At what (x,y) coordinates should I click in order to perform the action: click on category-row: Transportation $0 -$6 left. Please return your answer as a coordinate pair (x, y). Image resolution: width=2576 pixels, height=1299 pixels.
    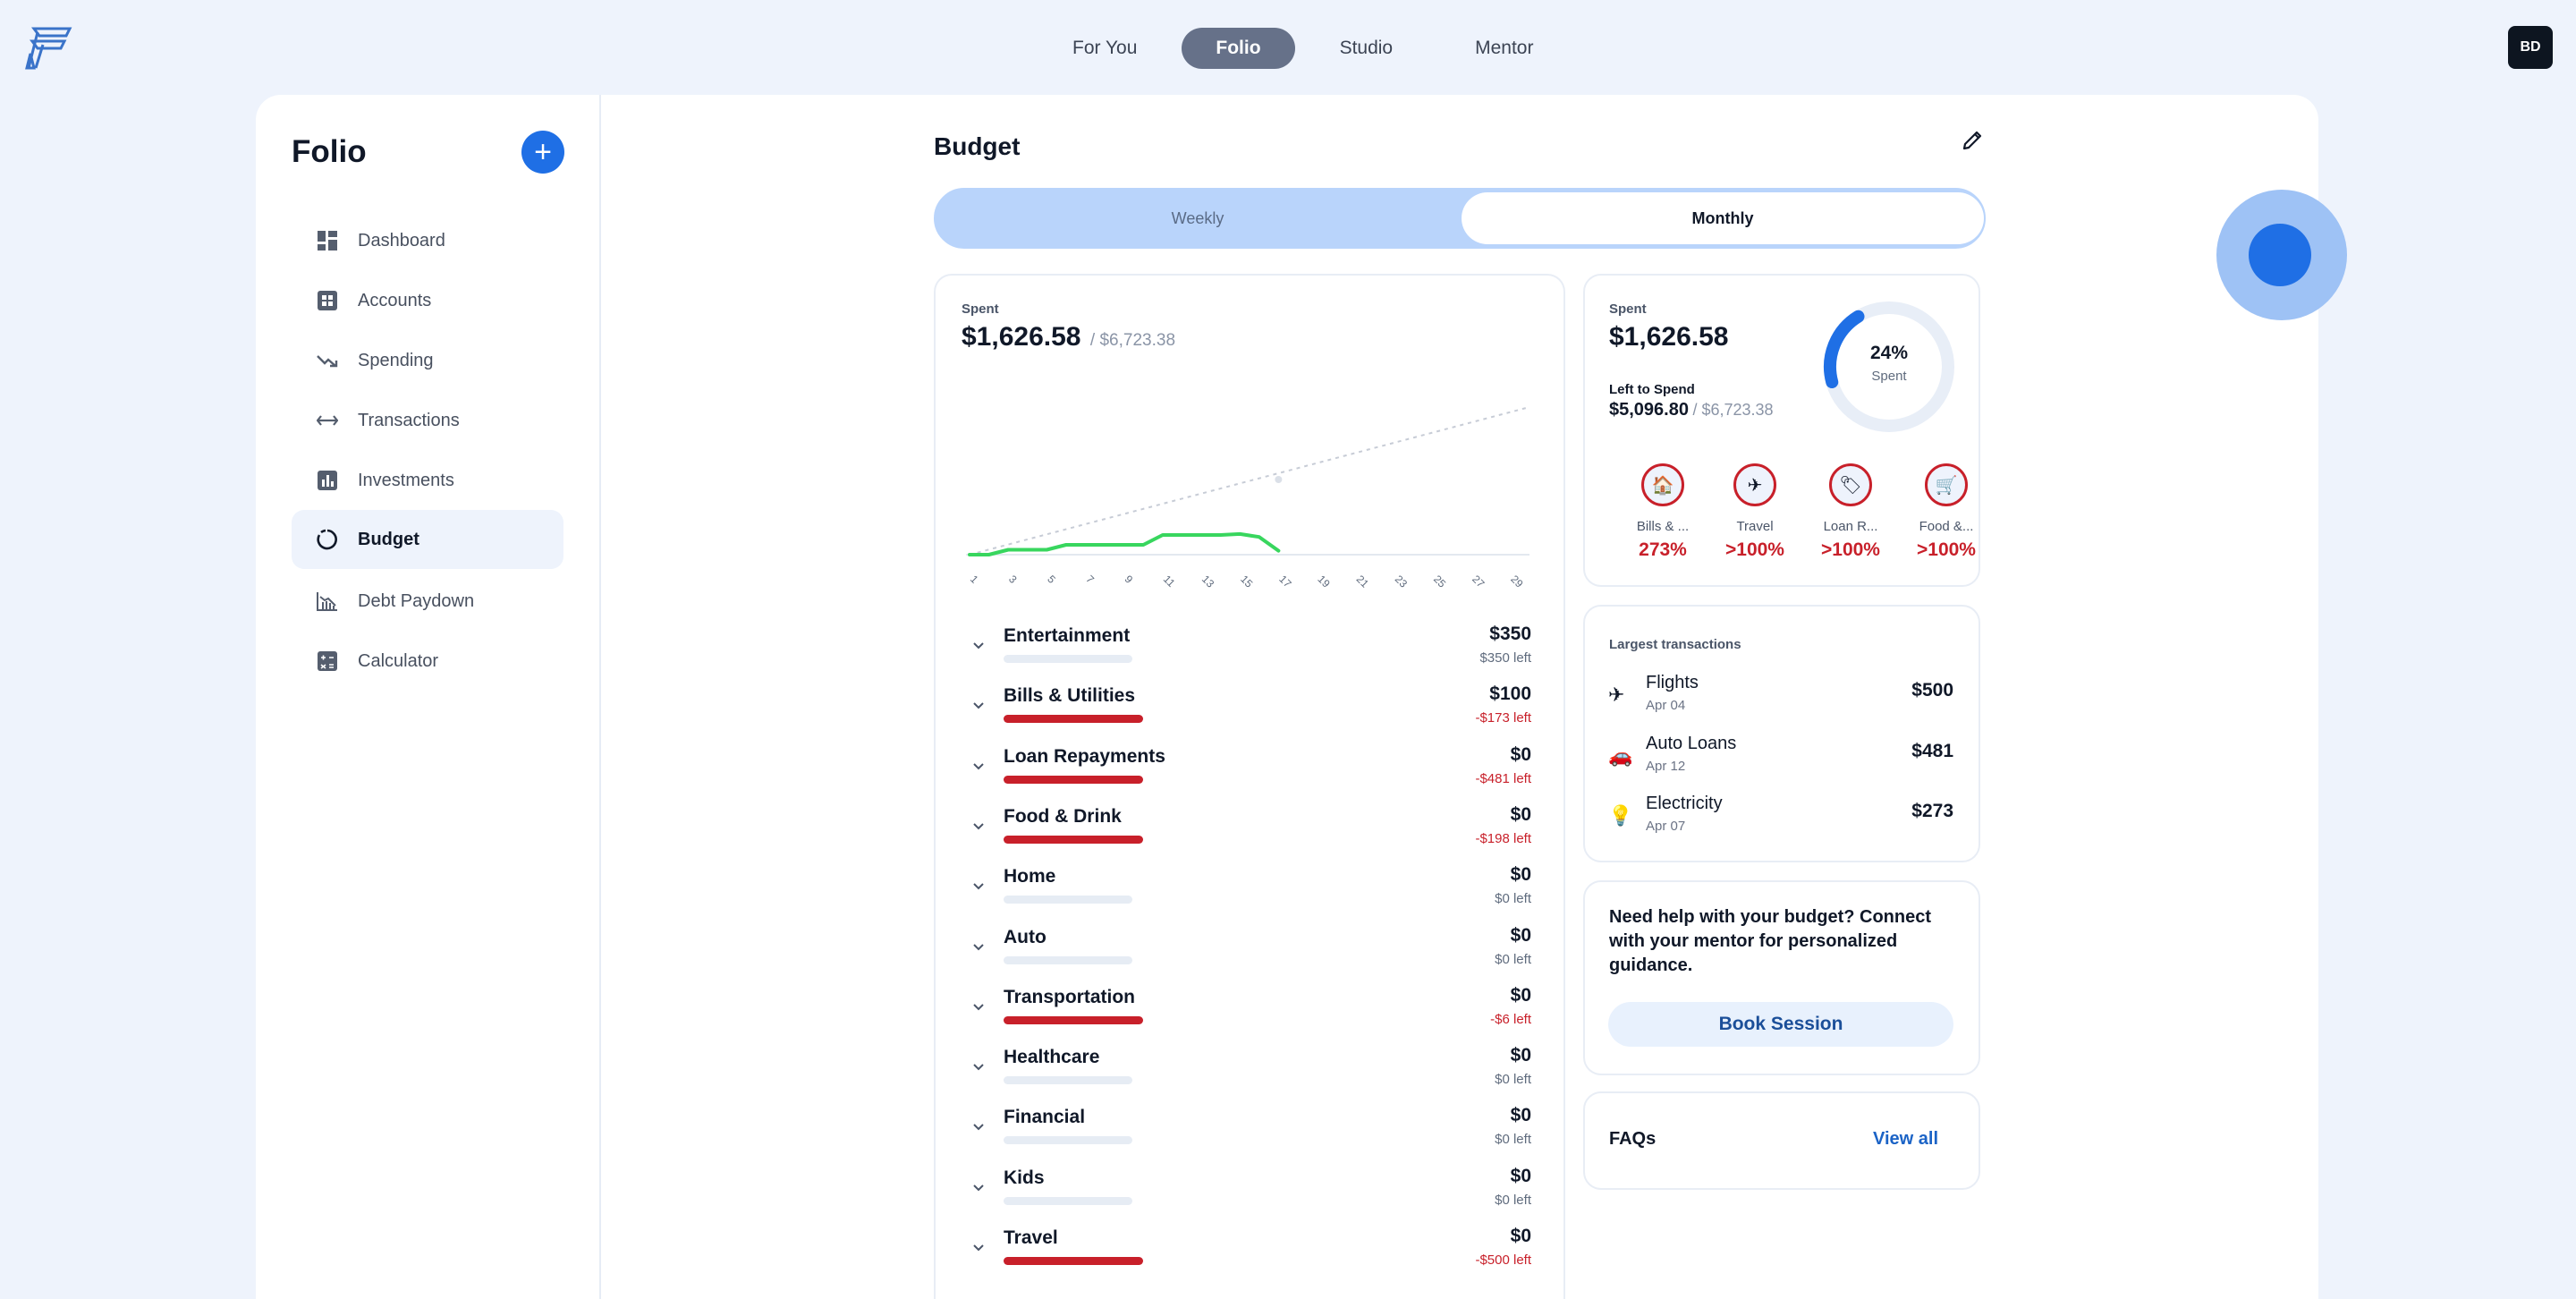
    Looking at the image, I should click on (1246, 1015).